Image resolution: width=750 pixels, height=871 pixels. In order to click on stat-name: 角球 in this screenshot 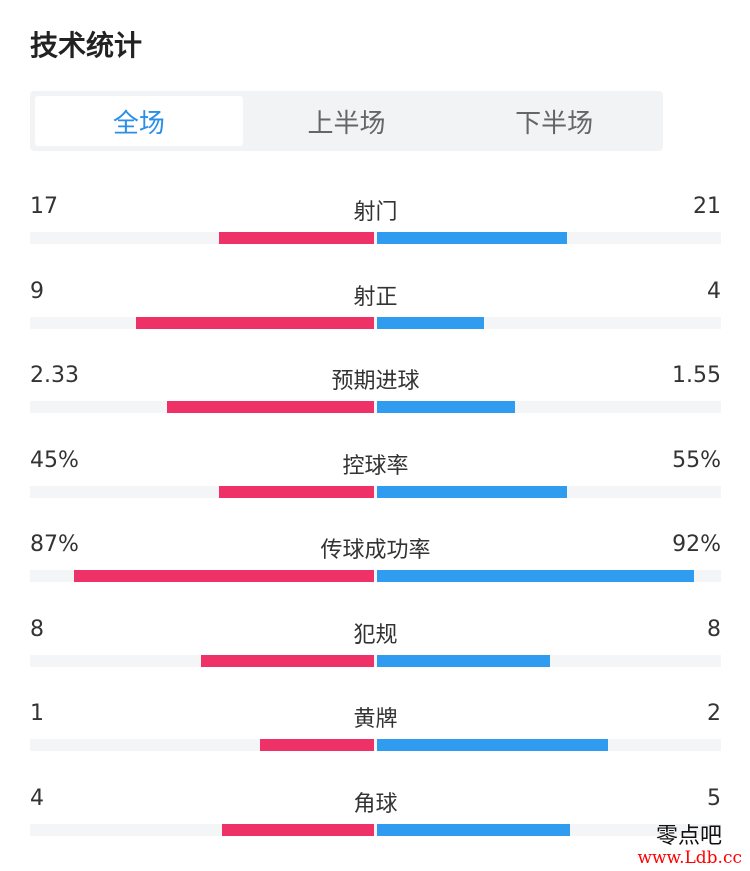, I will do `click(375, 804)`.